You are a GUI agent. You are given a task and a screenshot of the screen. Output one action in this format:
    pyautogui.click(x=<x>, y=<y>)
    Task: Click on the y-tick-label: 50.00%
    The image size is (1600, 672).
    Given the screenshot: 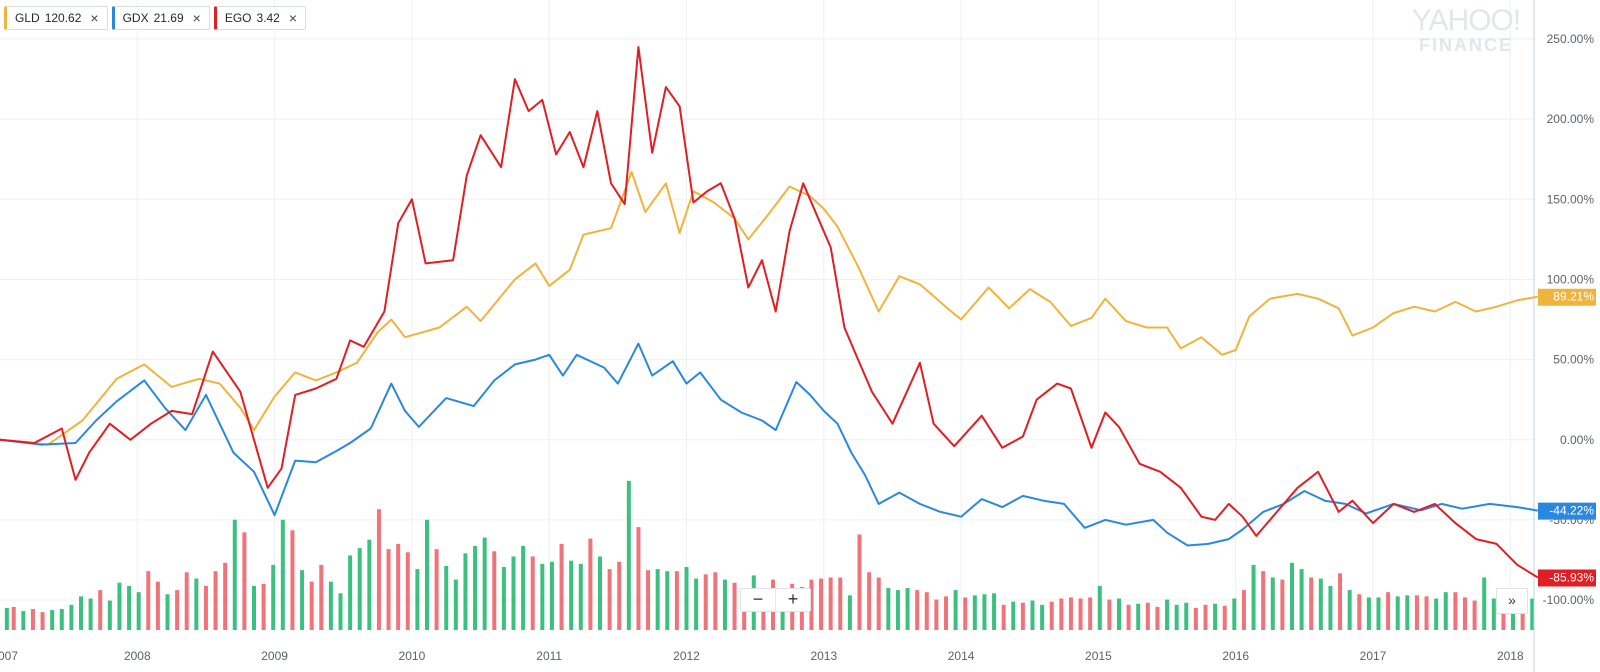 What is the action you would take?
    pyautogui.click(x=1573, y=360)
    